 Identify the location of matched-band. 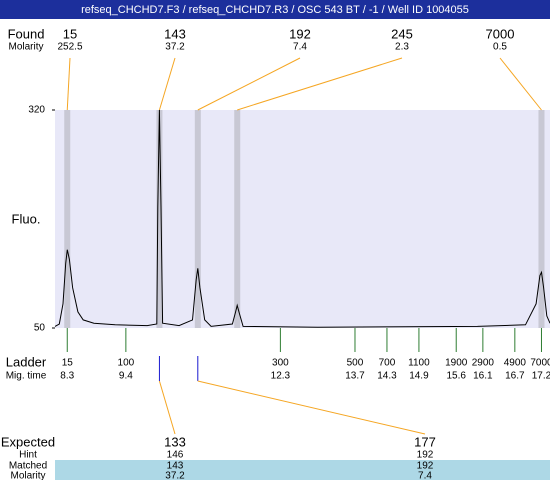
(302, 470).